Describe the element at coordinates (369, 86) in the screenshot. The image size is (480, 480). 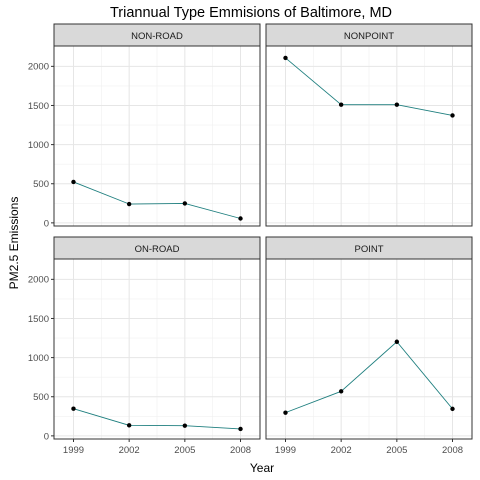
I see `series-line-nonpoint` at that location.